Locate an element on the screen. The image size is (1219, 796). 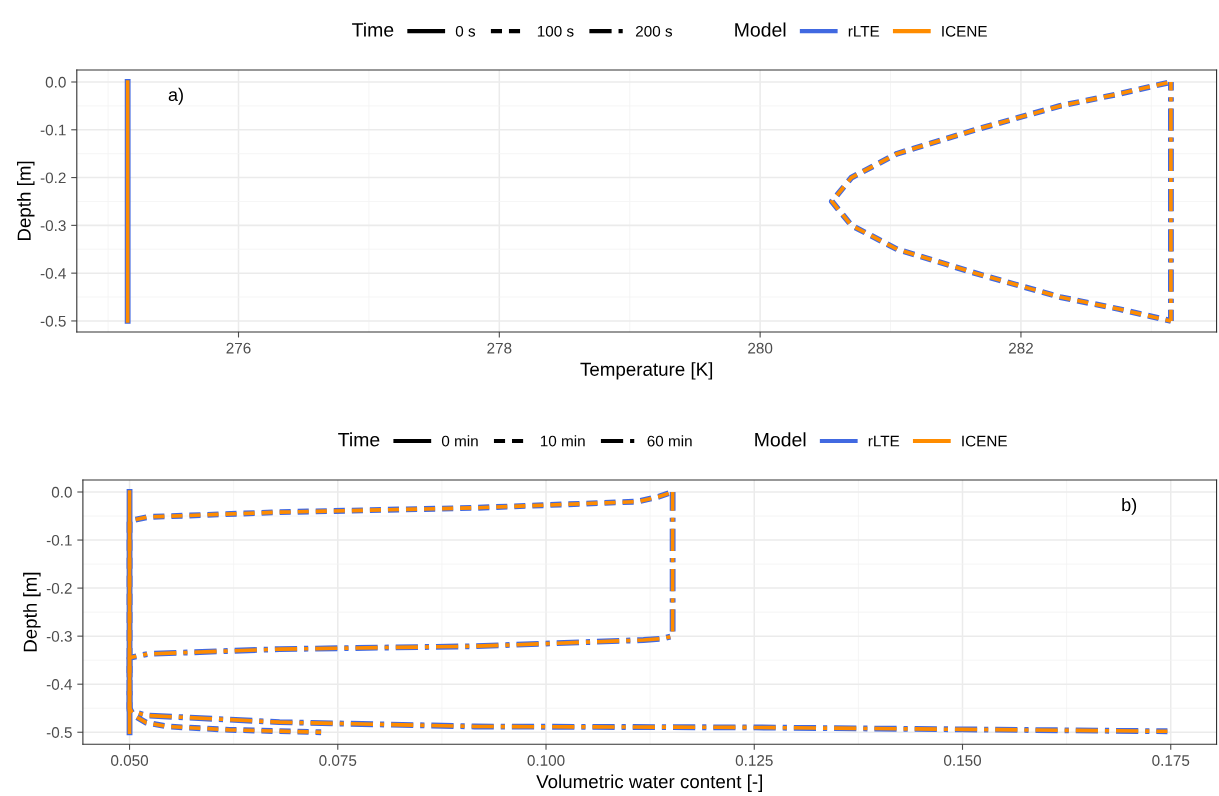
text: 10 min is located at coordinates (562, 441).